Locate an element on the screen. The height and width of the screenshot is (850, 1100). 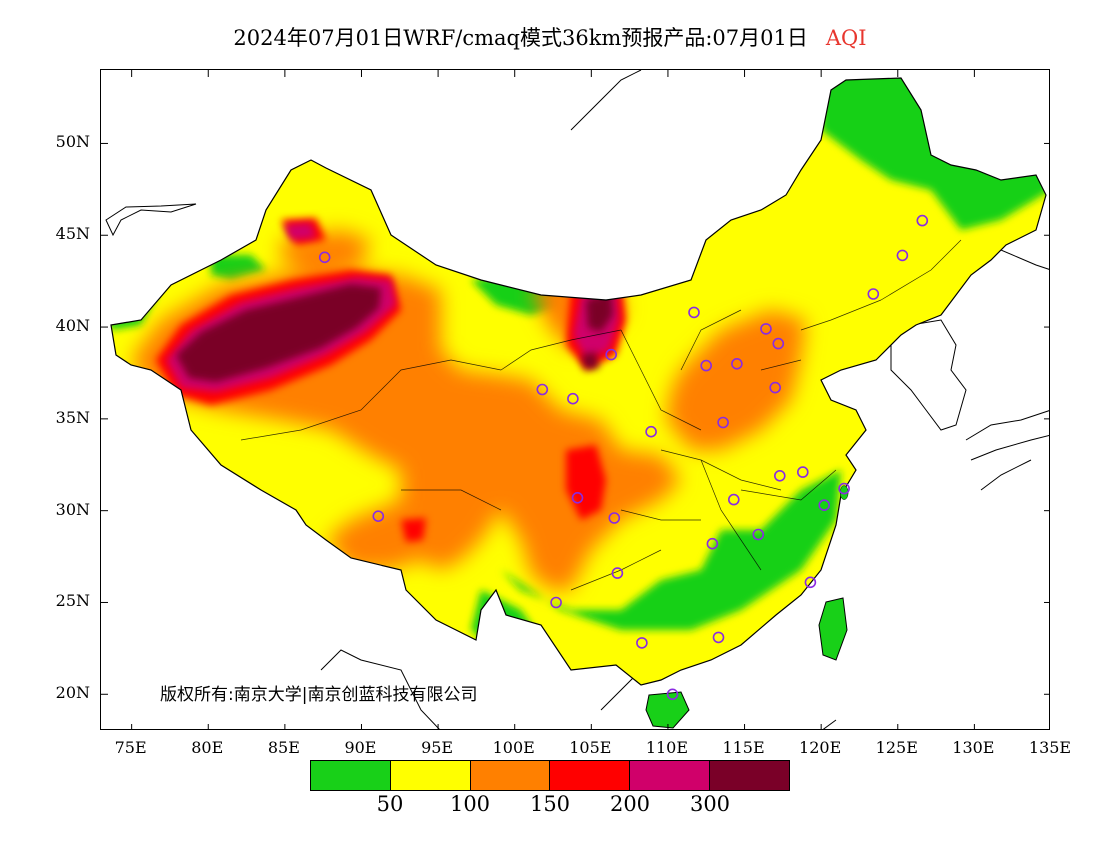
latitude-tick-label: 25N is located at coordinates (72, 601).